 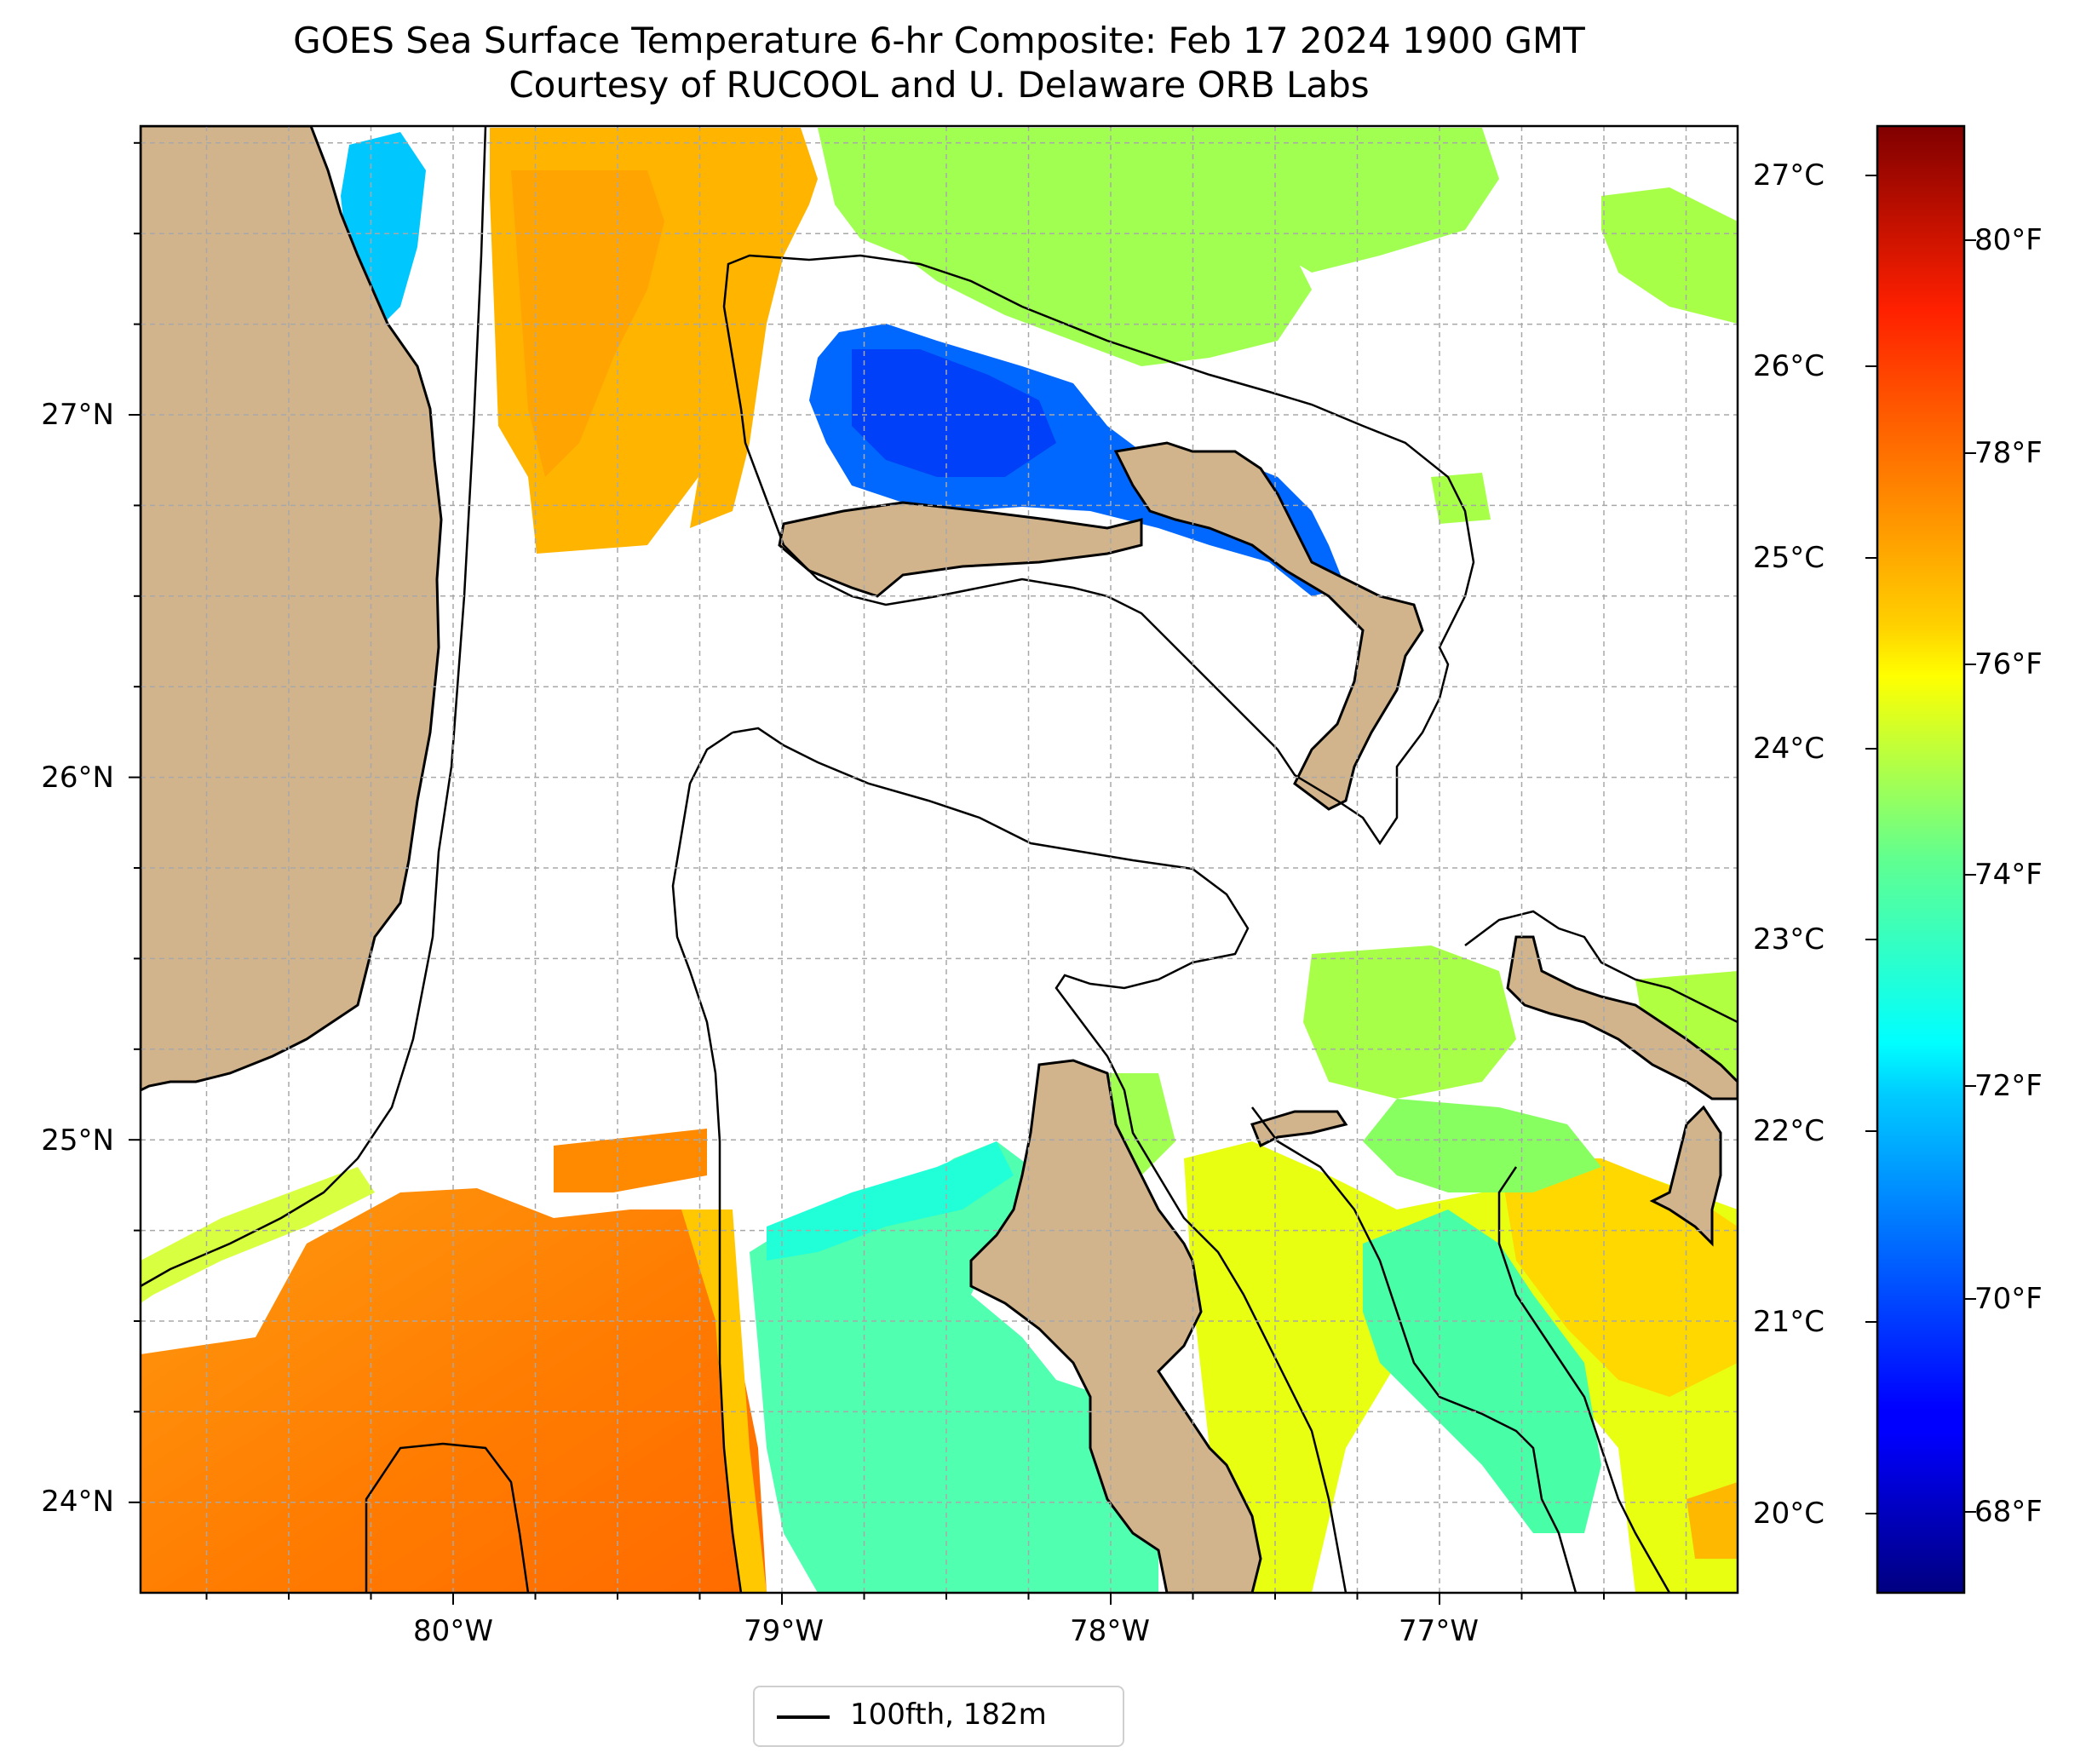 What do you see at coordinates (1439, 1631) in the screenshot?
I see `lon-label-77w: 77°W` at bounding box center [1439, 1631].